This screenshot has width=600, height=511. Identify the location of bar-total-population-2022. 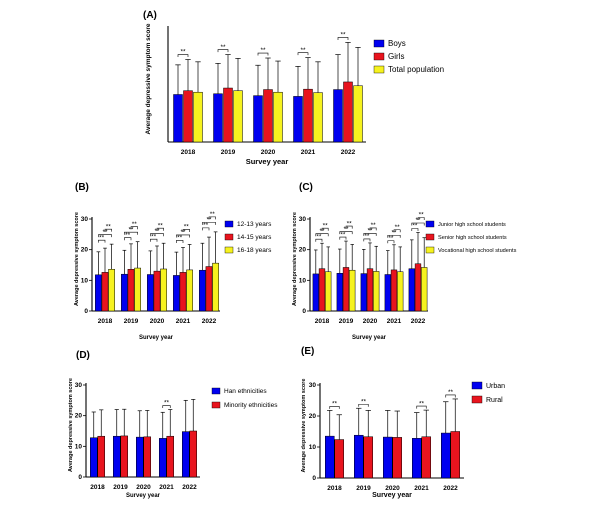
(358, 114).